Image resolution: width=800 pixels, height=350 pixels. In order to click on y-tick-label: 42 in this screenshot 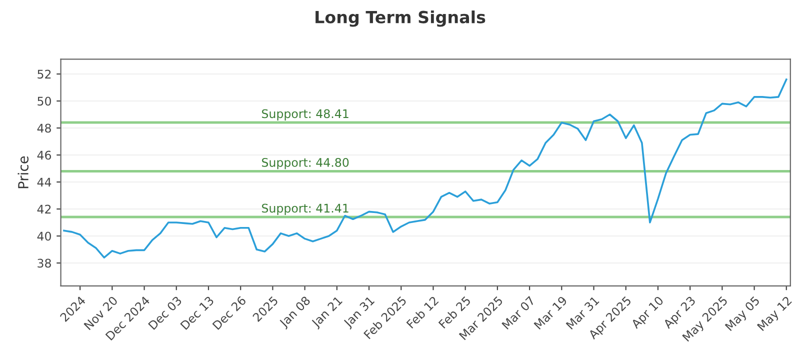, I will do `click(44, 209)`.